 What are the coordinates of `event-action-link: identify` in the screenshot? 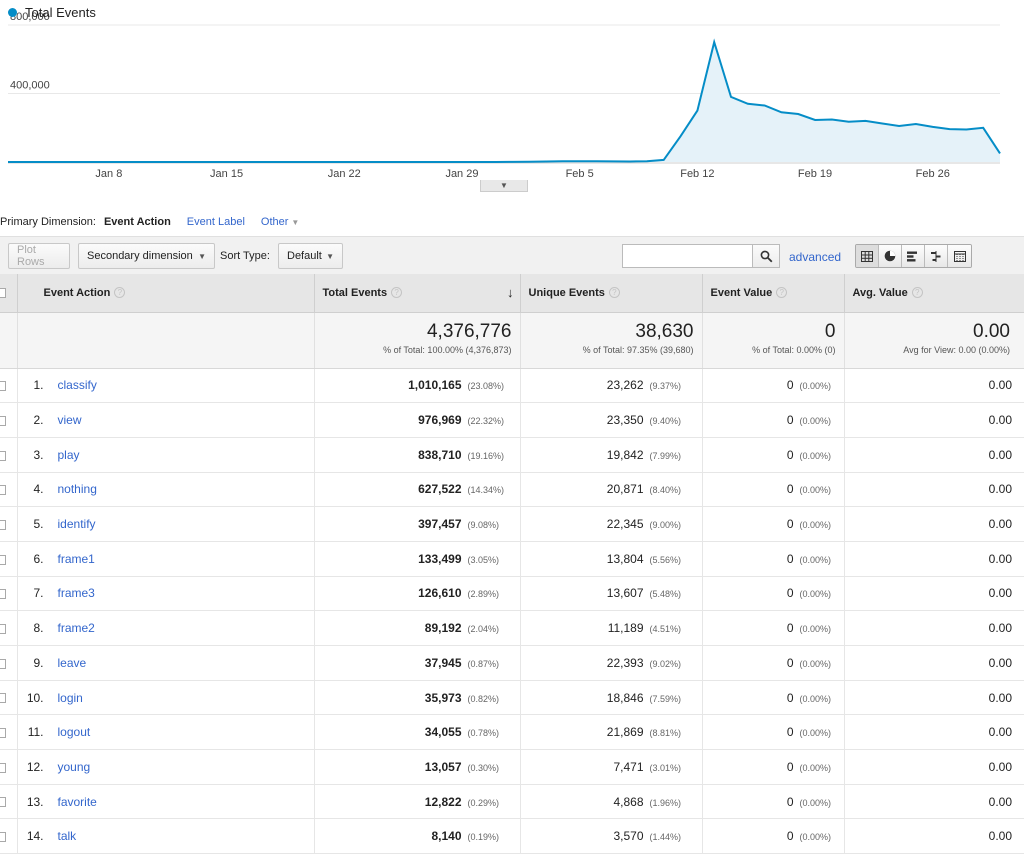 It's located at (76, 524).